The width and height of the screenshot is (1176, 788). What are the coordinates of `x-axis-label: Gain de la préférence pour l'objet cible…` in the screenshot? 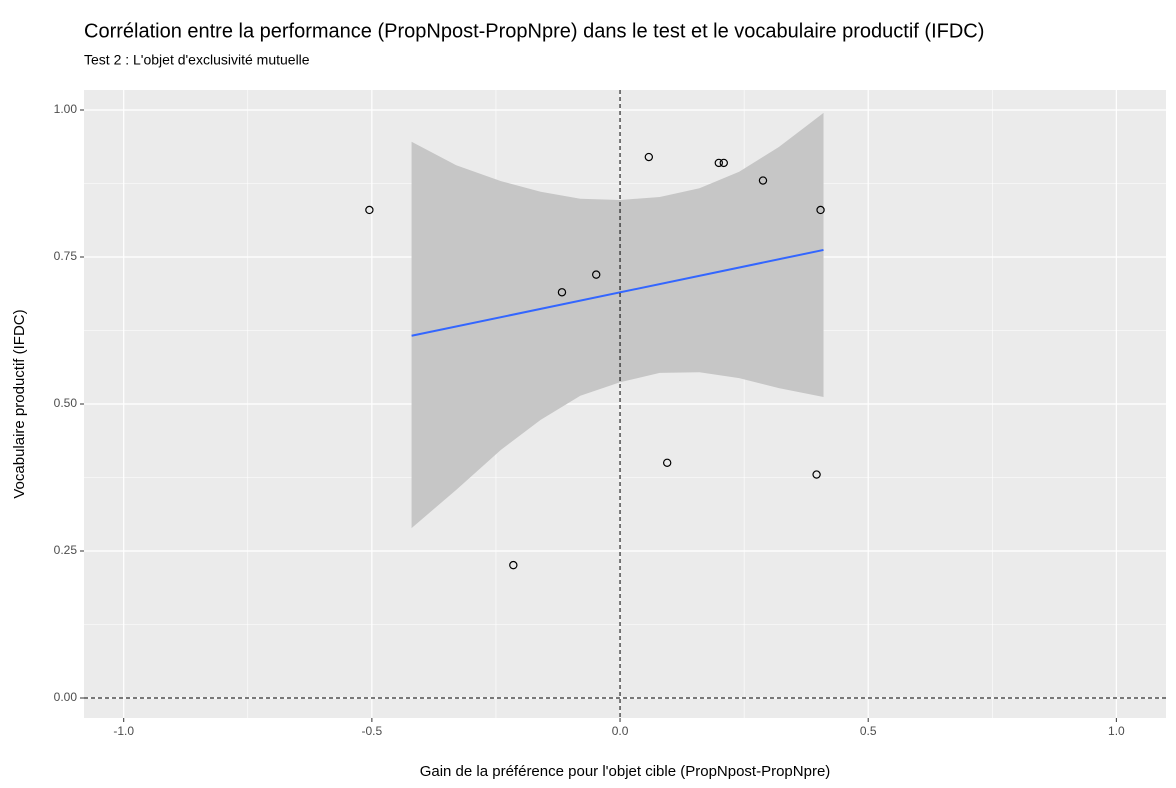 It's located at (625, 771).